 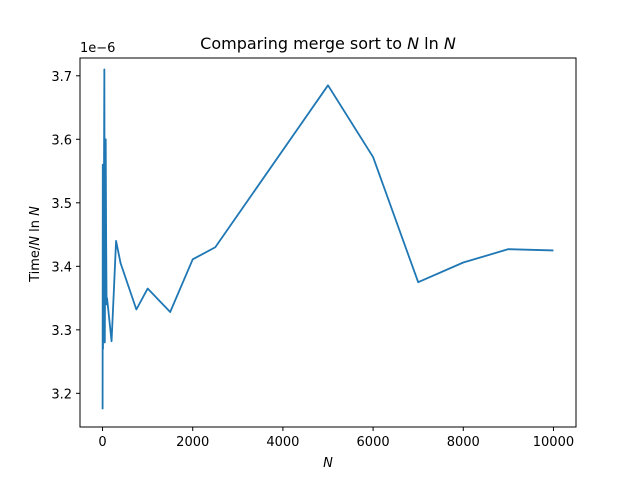 What do you see at coordinates (282, 442) in the screenshot?
I see `x-tick-label: 4000` at bounding box center [282, 442].